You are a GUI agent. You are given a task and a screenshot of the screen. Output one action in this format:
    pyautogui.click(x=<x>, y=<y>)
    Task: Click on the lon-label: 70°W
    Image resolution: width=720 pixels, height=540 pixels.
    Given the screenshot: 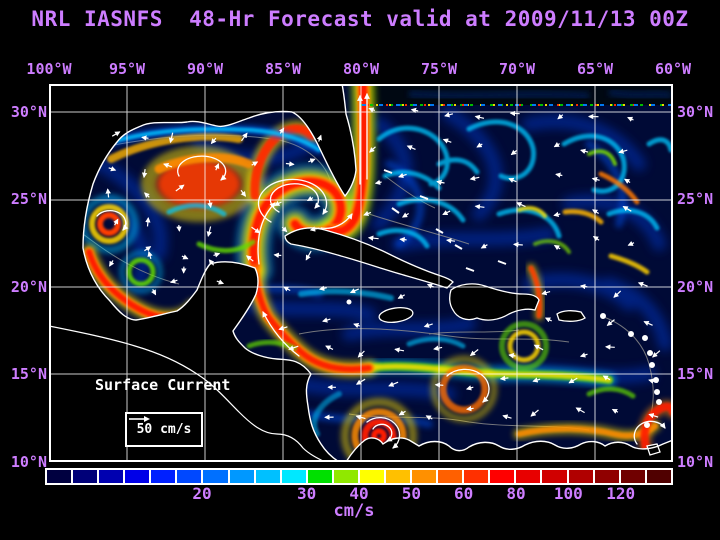 What is the action you would take?
    pyautogui.click(x=517, y=69)
    